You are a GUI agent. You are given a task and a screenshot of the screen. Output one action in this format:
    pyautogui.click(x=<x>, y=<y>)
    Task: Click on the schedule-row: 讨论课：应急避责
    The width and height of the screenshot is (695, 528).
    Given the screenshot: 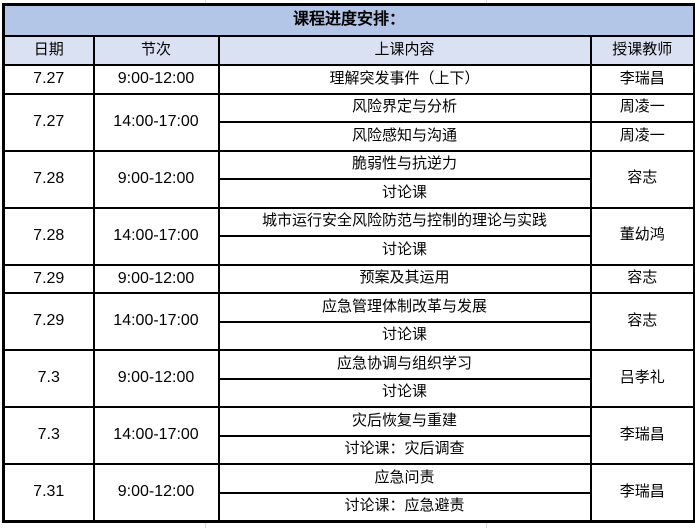 What is the action you would take?
    pyautogui.click(x=349, y=506)
    